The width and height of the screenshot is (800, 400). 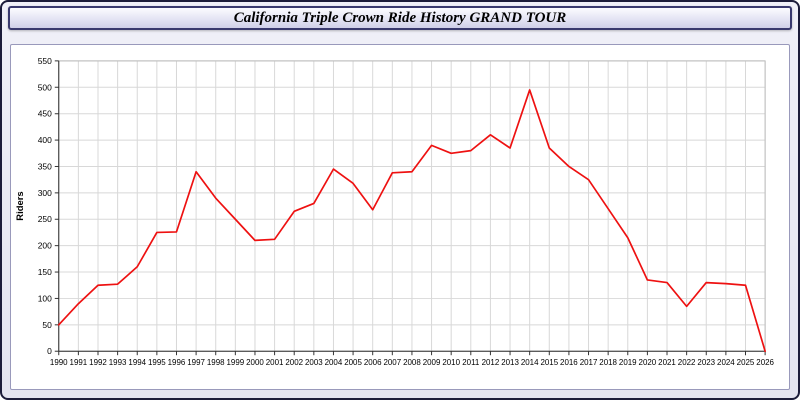 I want to click on x-tick-label: 2000, so click(x=255, y=362).